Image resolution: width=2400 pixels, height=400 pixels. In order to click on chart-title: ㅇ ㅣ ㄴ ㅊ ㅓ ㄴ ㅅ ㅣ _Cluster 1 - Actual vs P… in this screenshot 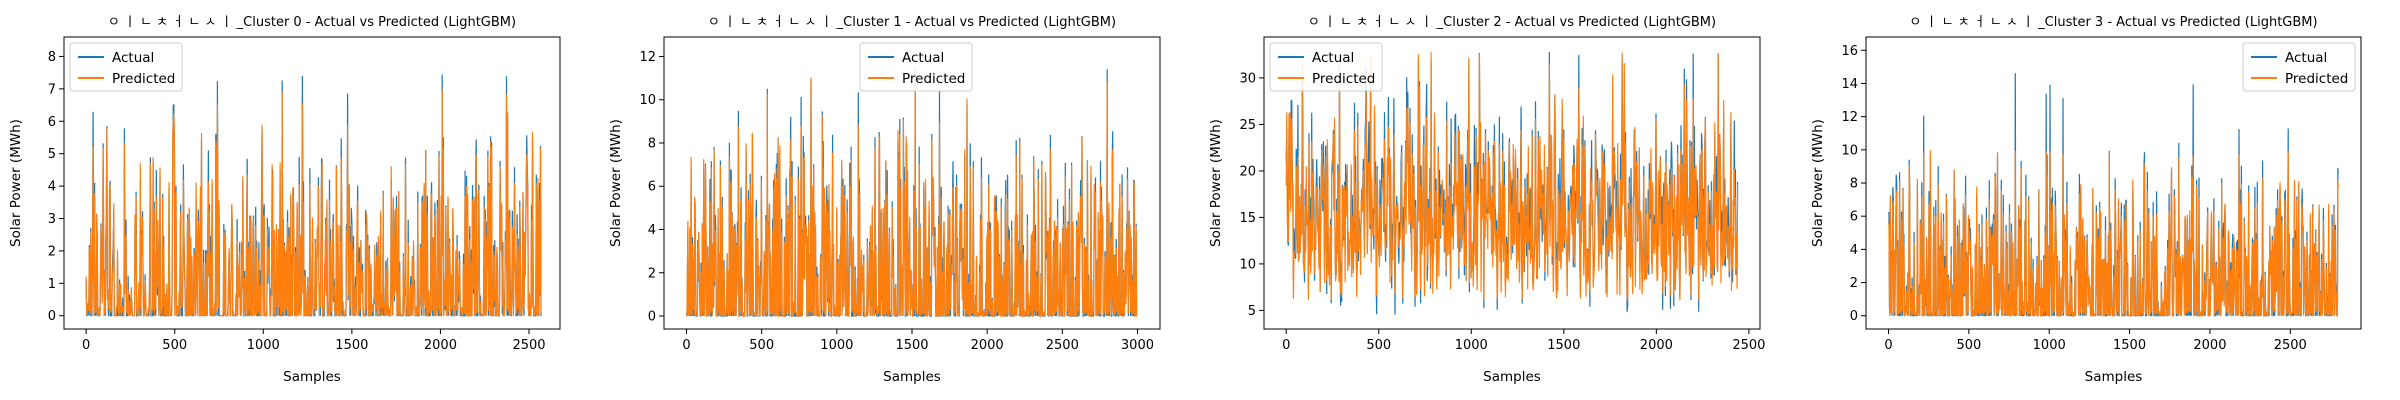, I will do `click(912, 22)`.